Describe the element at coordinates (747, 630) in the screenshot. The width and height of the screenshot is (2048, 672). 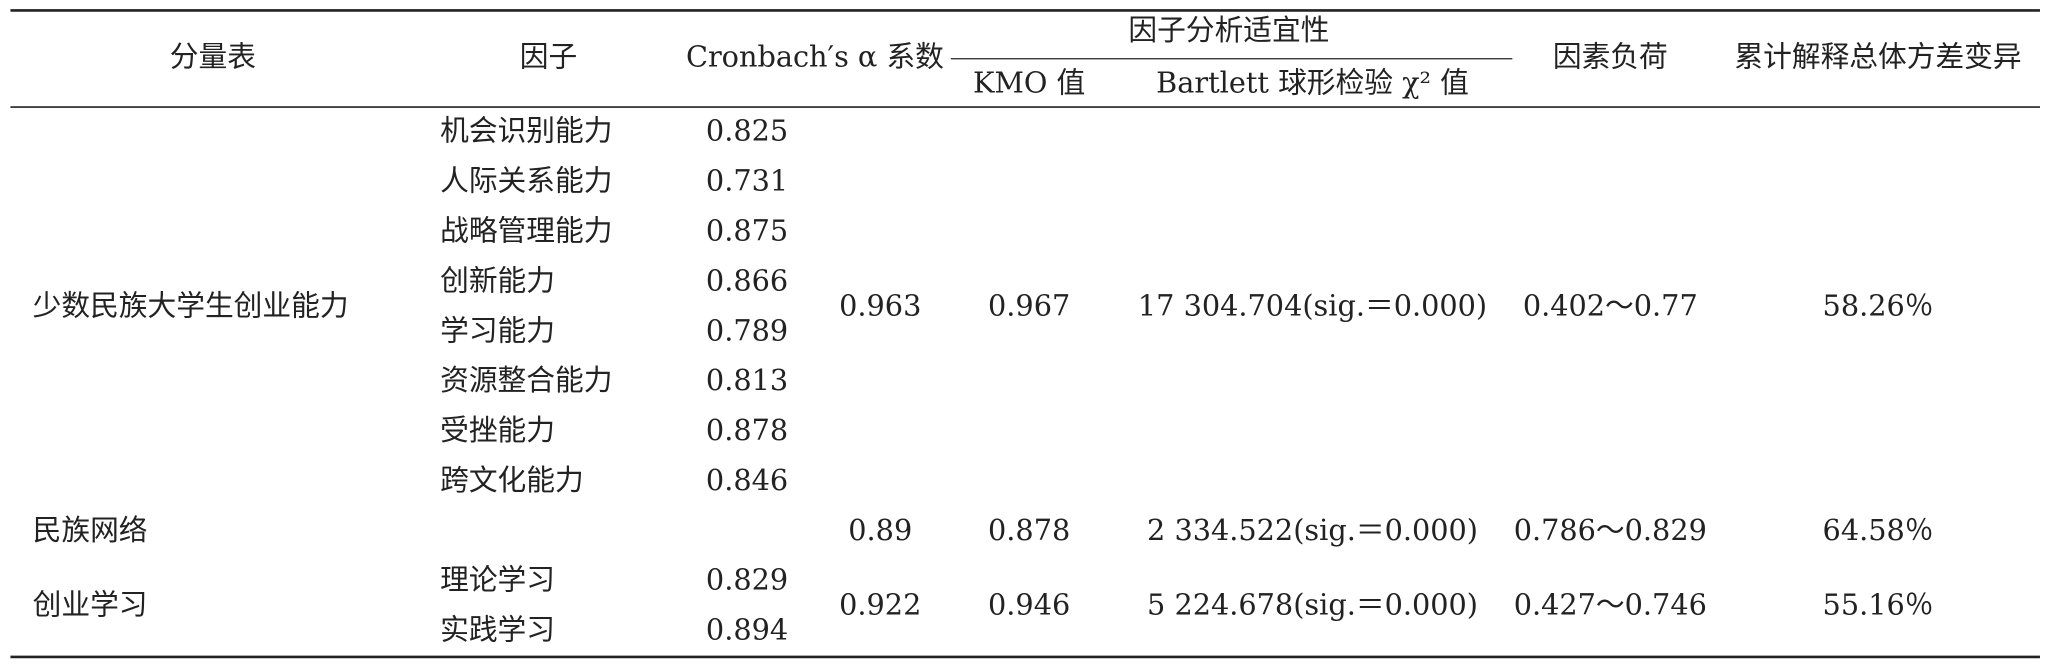
I see `factor-alpha: 0.894` at that location.